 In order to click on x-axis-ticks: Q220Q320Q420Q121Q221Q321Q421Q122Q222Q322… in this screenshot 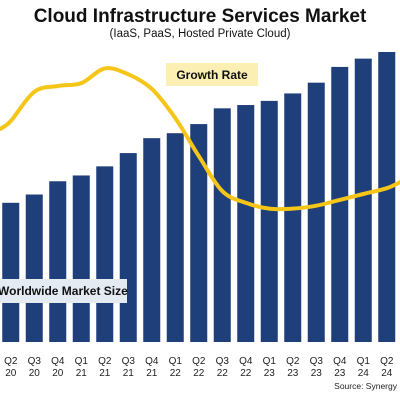, I will do `click(199, 367)`.